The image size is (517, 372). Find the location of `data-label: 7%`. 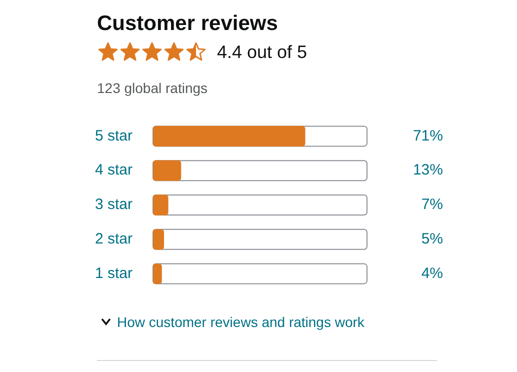

data-label: 7% is located at coordinates (432, 205).